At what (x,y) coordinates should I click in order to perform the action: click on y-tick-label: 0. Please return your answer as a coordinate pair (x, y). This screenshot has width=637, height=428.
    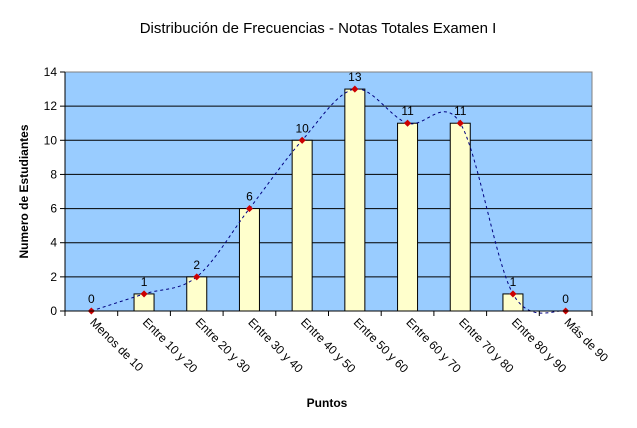
    Looking at the image, I should click on (53, 311).